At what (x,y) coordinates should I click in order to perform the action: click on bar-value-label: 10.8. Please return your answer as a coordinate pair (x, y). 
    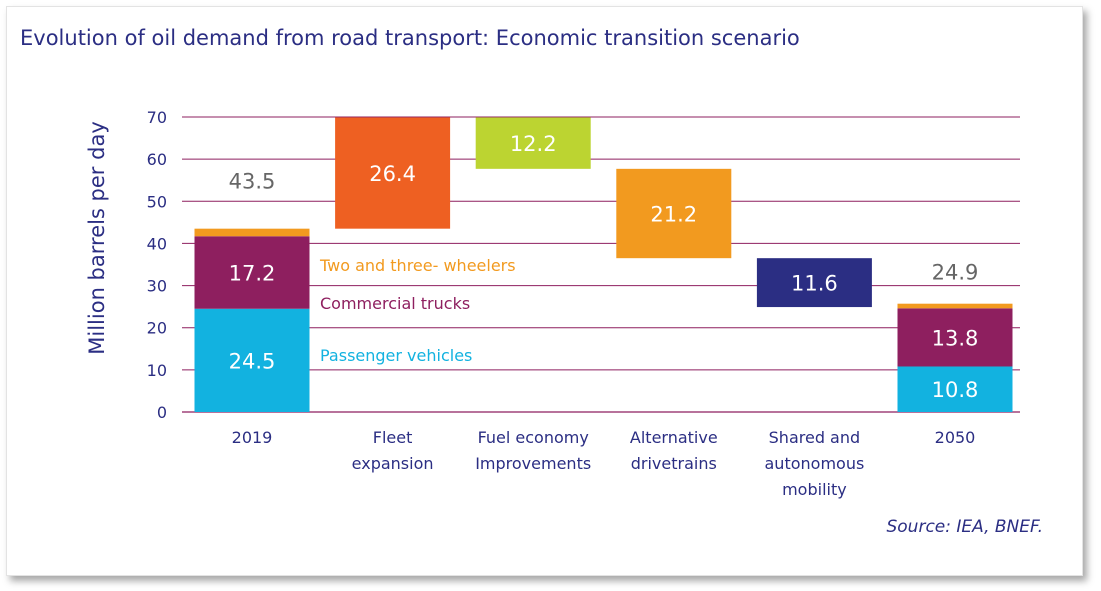
    Looking at the image, I should click on (955, 390).